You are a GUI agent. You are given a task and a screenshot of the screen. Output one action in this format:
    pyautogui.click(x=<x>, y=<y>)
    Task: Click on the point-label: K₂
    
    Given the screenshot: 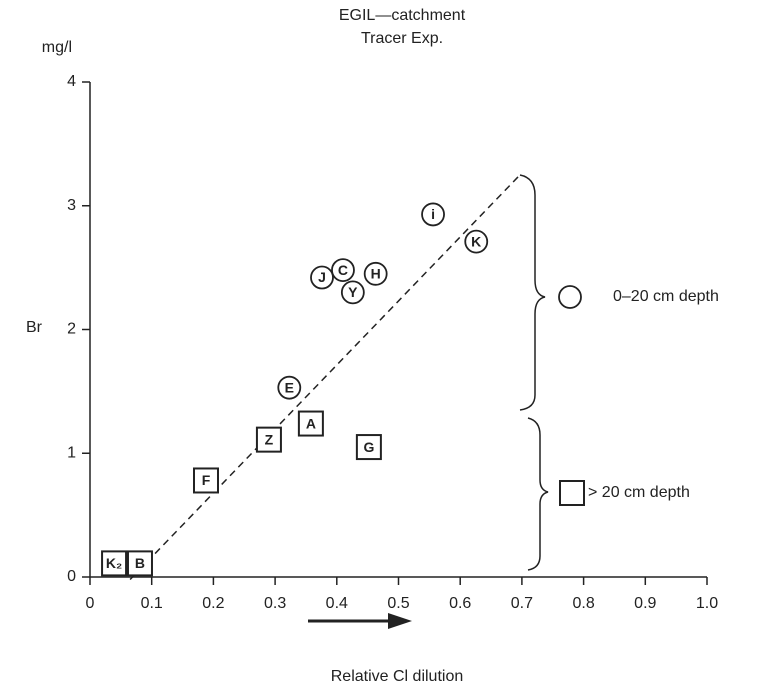 What is the action you would take?
    pyautogui.click(x=114, y=563)
    